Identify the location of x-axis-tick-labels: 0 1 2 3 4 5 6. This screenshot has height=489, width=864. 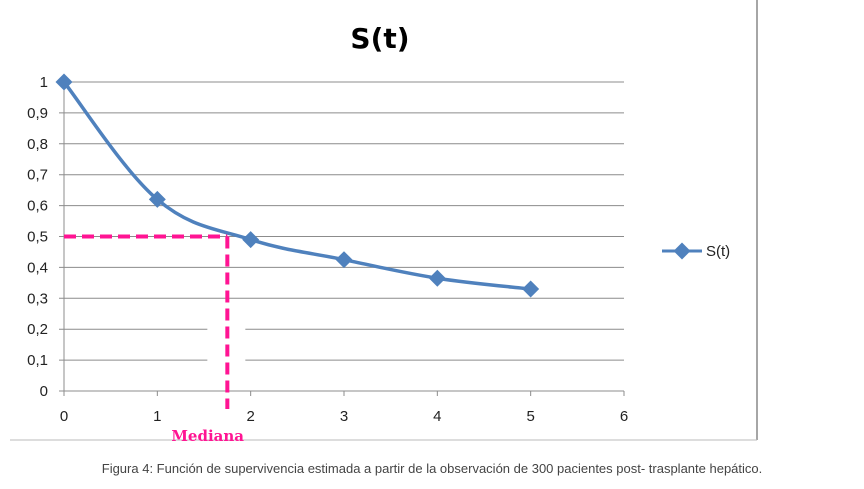
(344, 416).